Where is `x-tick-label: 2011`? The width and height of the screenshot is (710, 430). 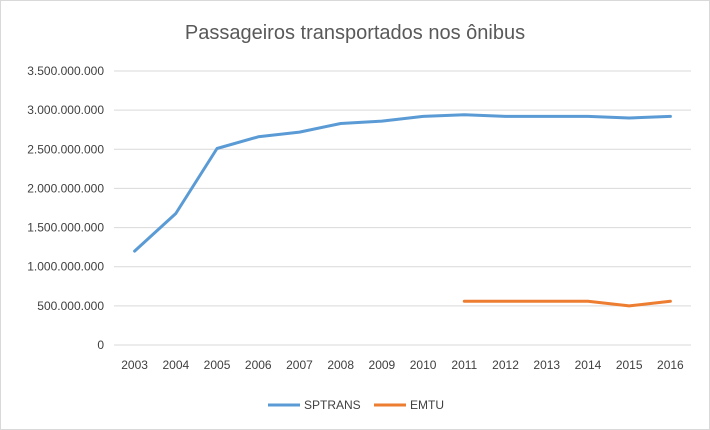 x-tick-label: 2011 is located at coordinates (464, 365).